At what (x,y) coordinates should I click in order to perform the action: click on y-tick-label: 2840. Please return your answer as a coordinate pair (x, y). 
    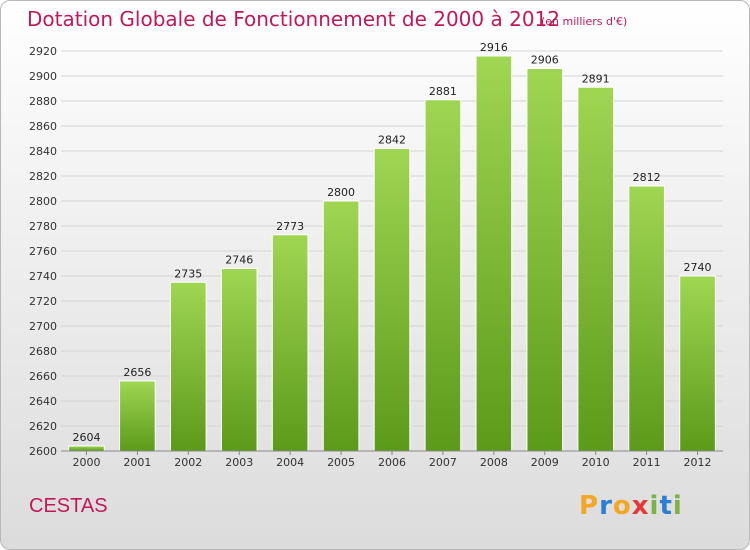
    Looking at the image, I should click on (43, 151).